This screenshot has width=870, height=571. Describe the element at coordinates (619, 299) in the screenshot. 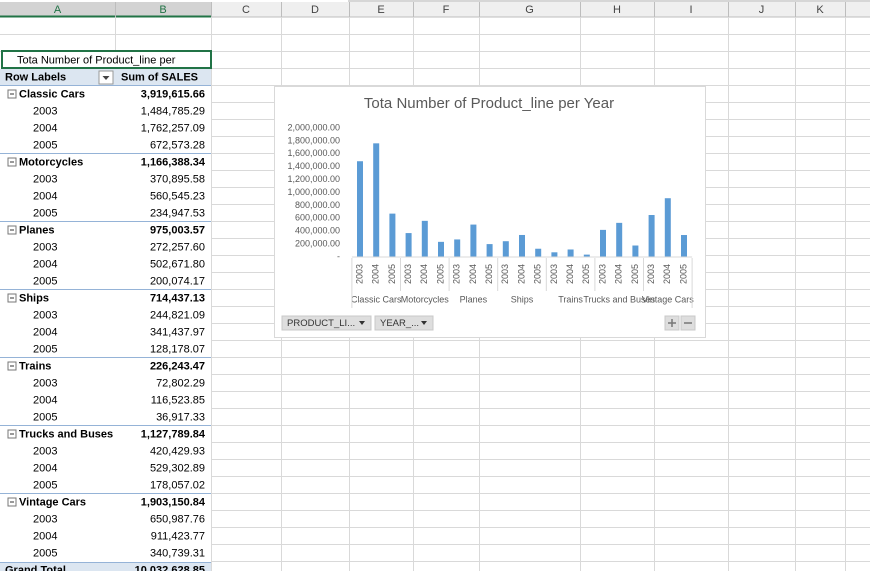

I see `group-axis-label: Trucks and Buses` at that location.